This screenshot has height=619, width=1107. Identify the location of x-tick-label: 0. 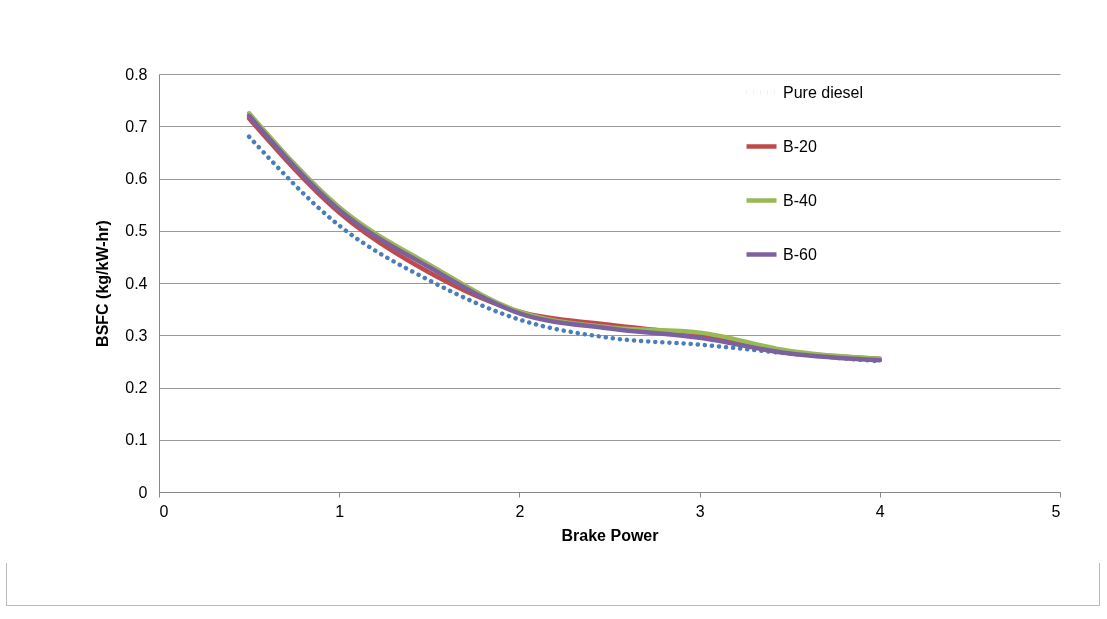
(164, 511).